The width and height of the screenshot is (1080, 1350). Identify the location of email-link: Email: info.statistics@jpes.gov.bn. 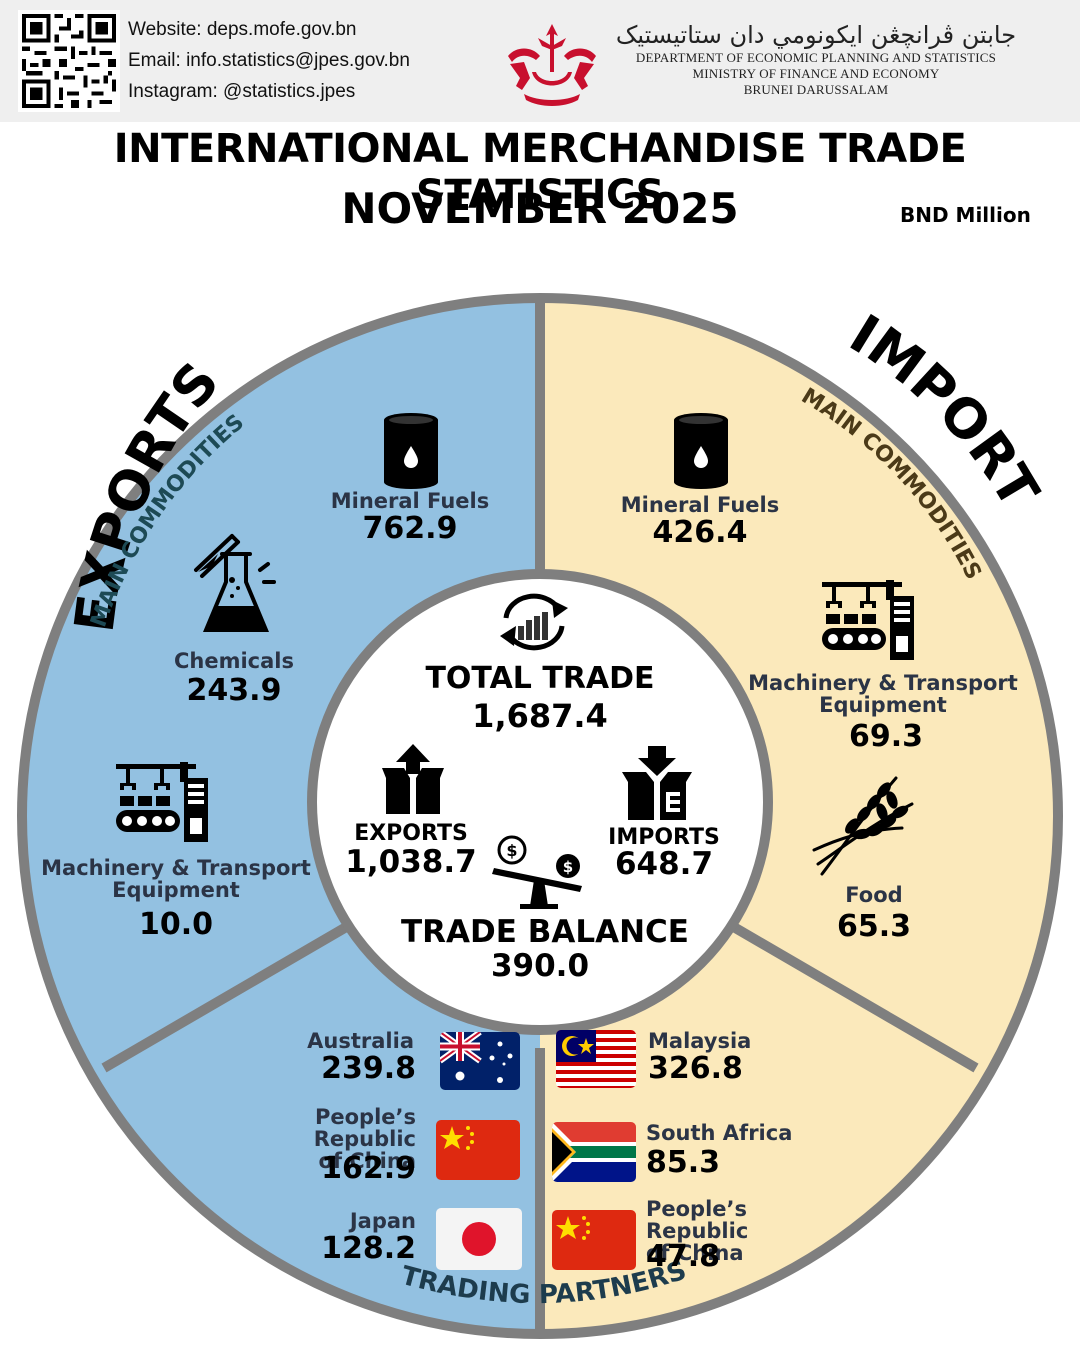
(269, 60).